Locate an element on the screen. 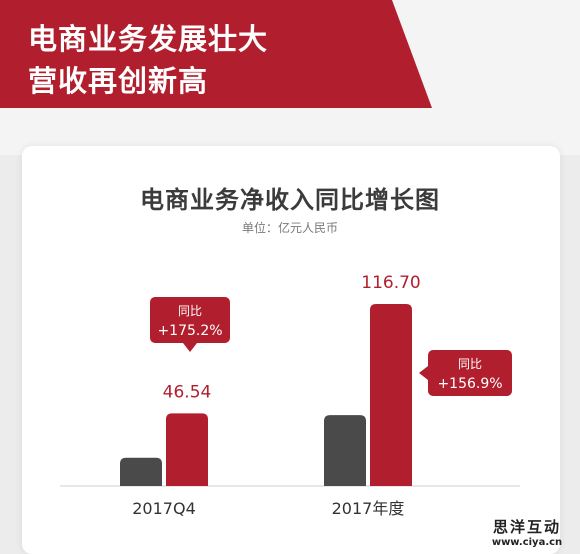  watermark: 思洋互动 www.ciya.cn is located at coordinates (527, 532).